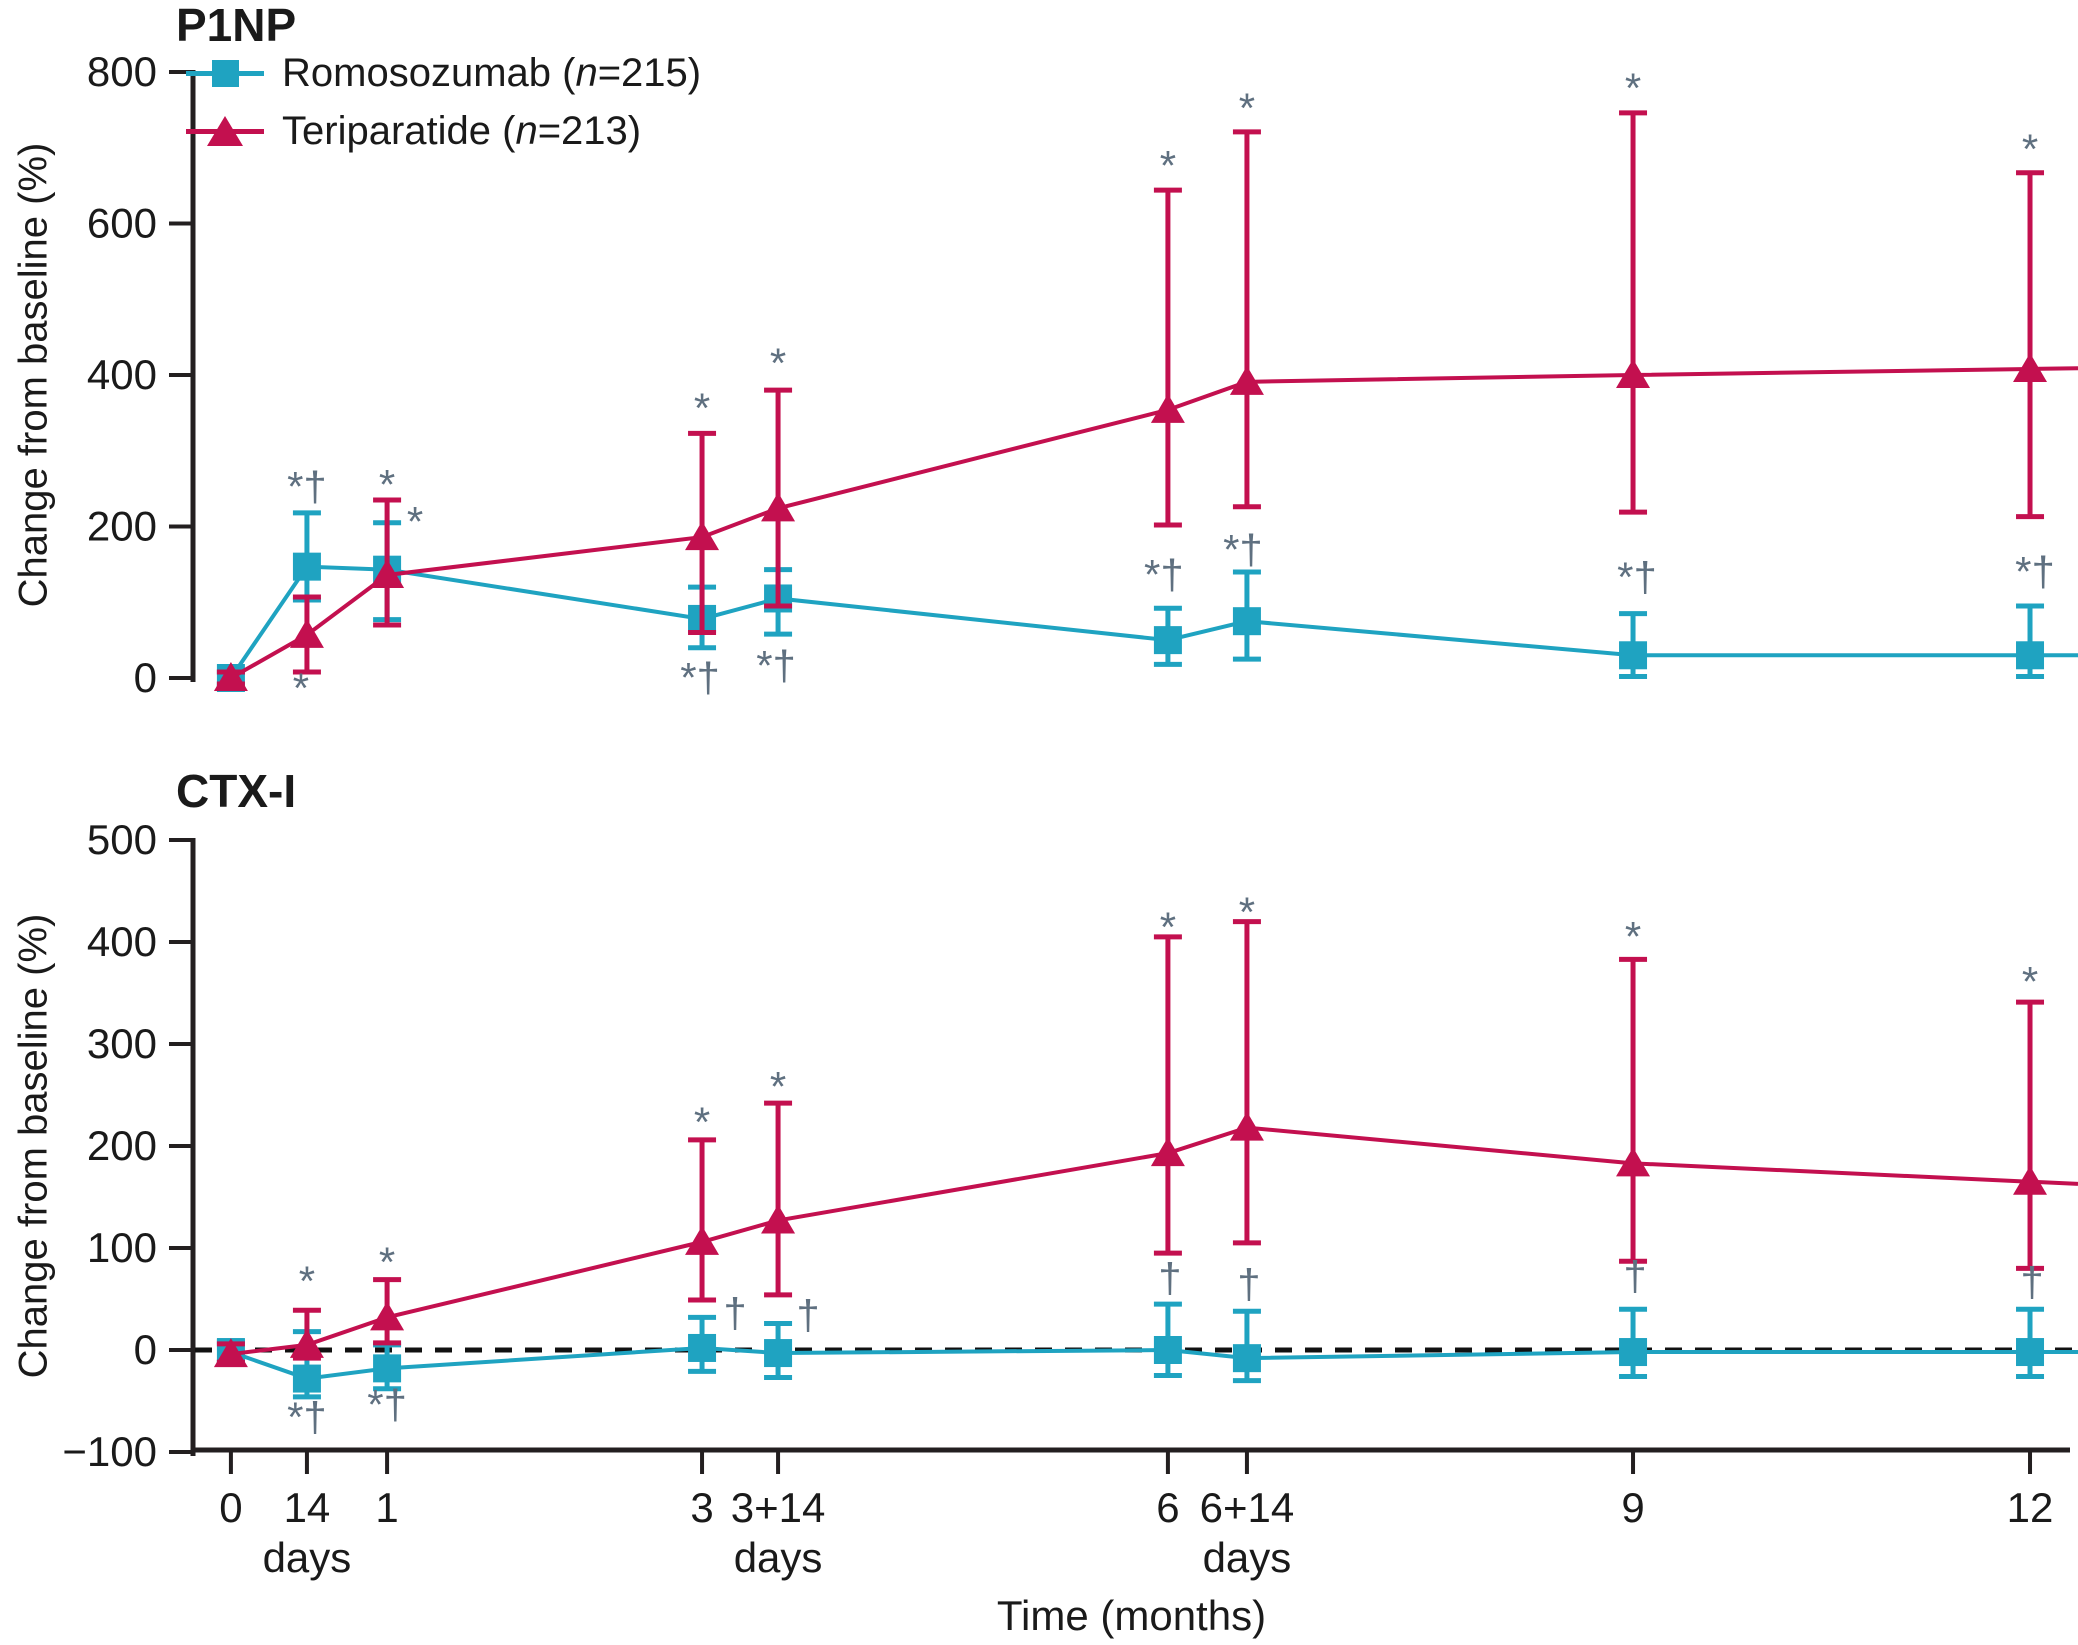 The width and height of the screenshot is (2078, 1645). I want to click on y-axis-ctx-i: −100 0 100 200 300 400 500, so click(129, 1145).